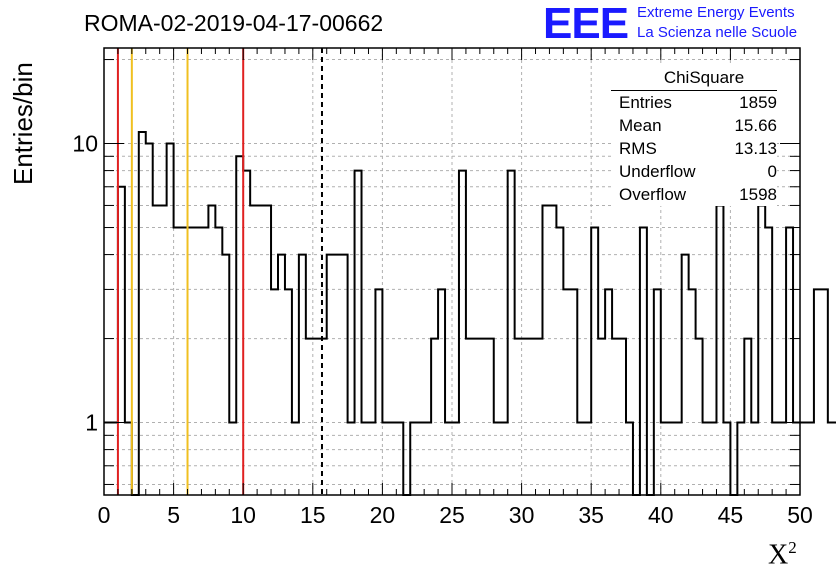 The width and height of the screenshot is (836, 572). What do you see at coordinates (104, 515) in the screenshot?
I see `x-tick-label: 0` at bounding box center [104, 515].